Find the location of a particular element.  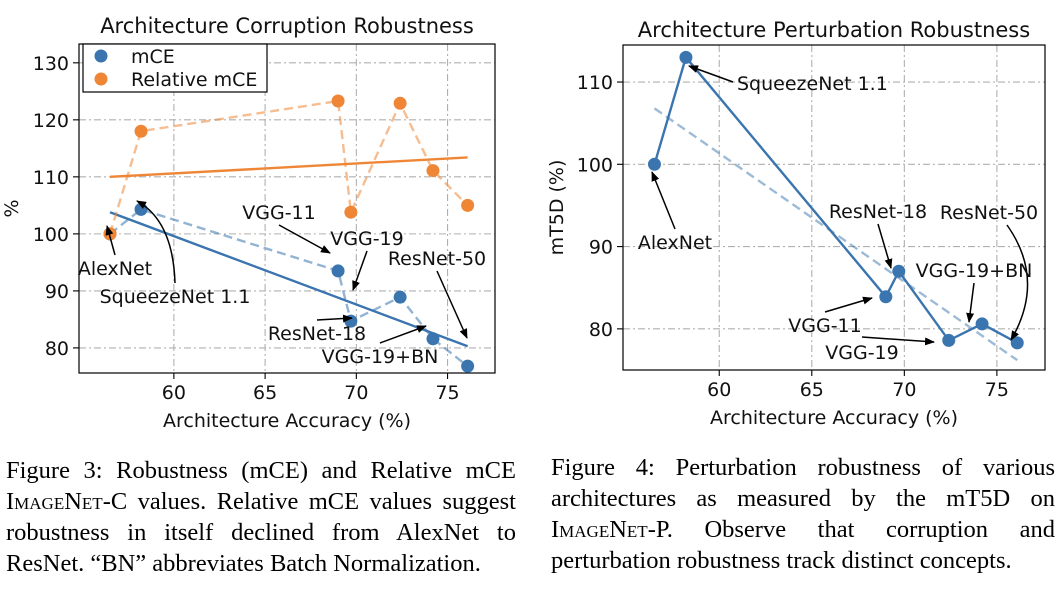

legend-label: mCE is located at coordinates (153, 57).